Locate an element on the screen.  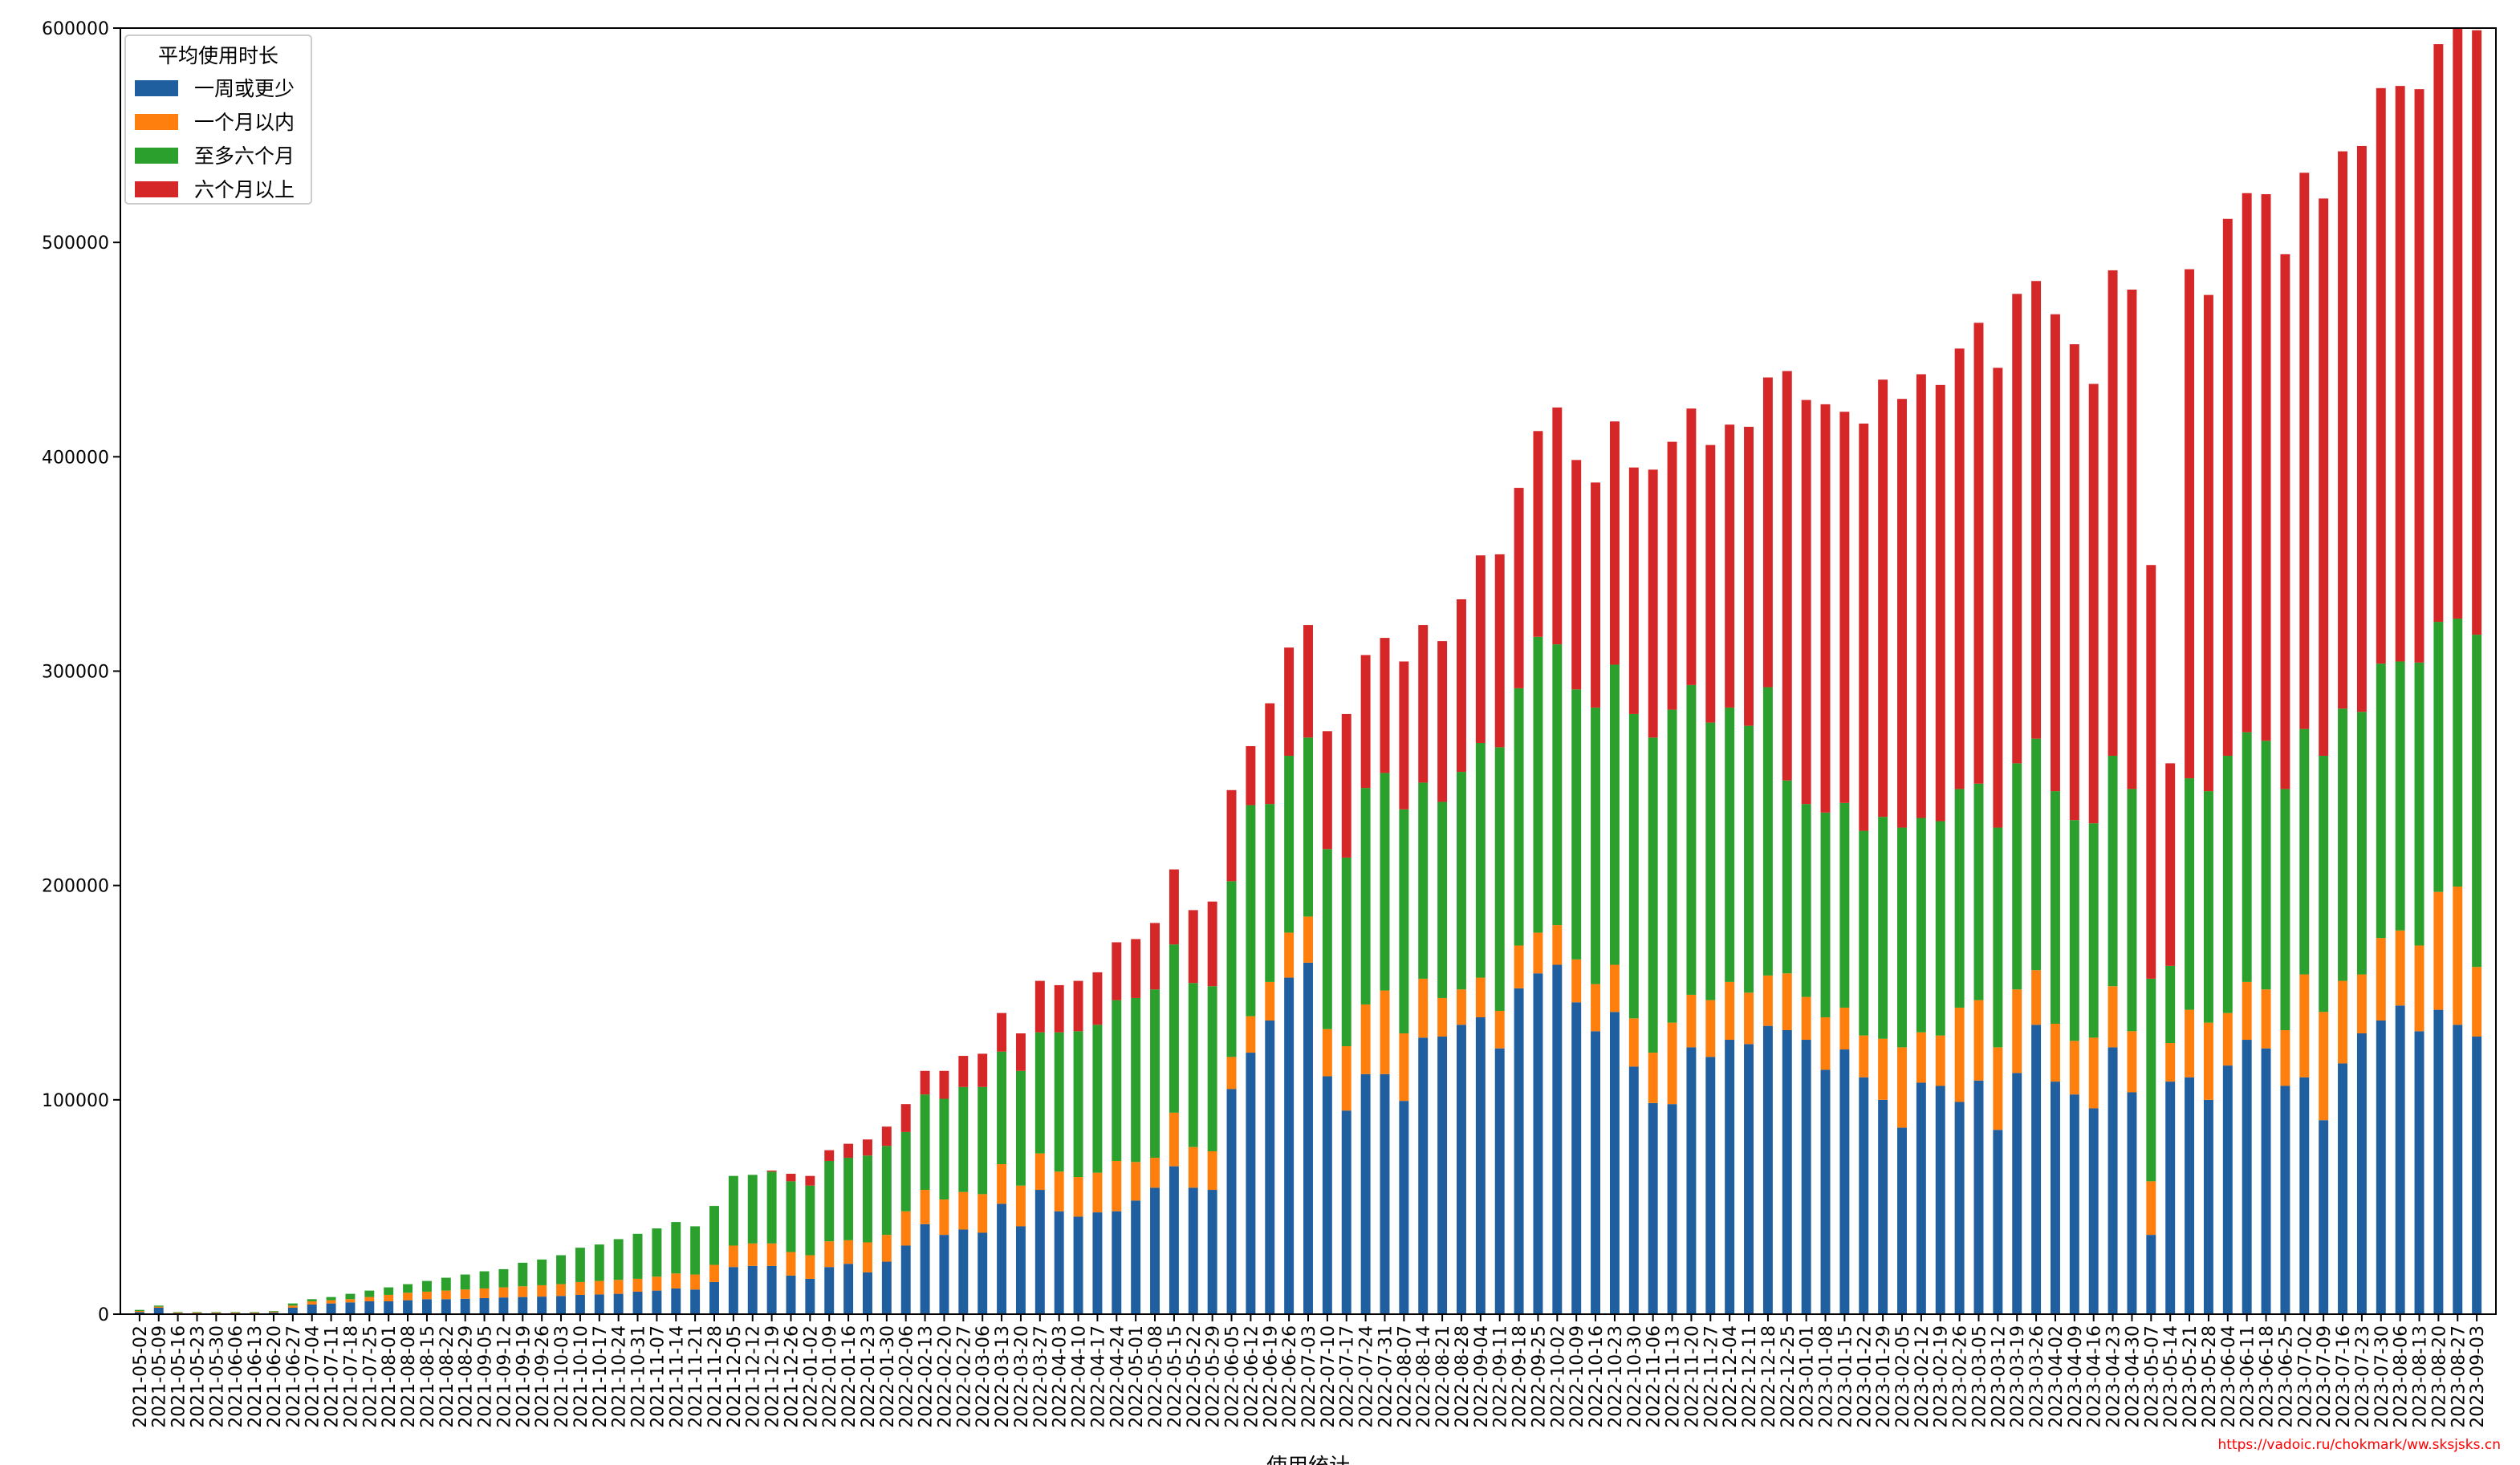
x-tick-label: 2023-04-30 is located at coordinates (2133, 1376).